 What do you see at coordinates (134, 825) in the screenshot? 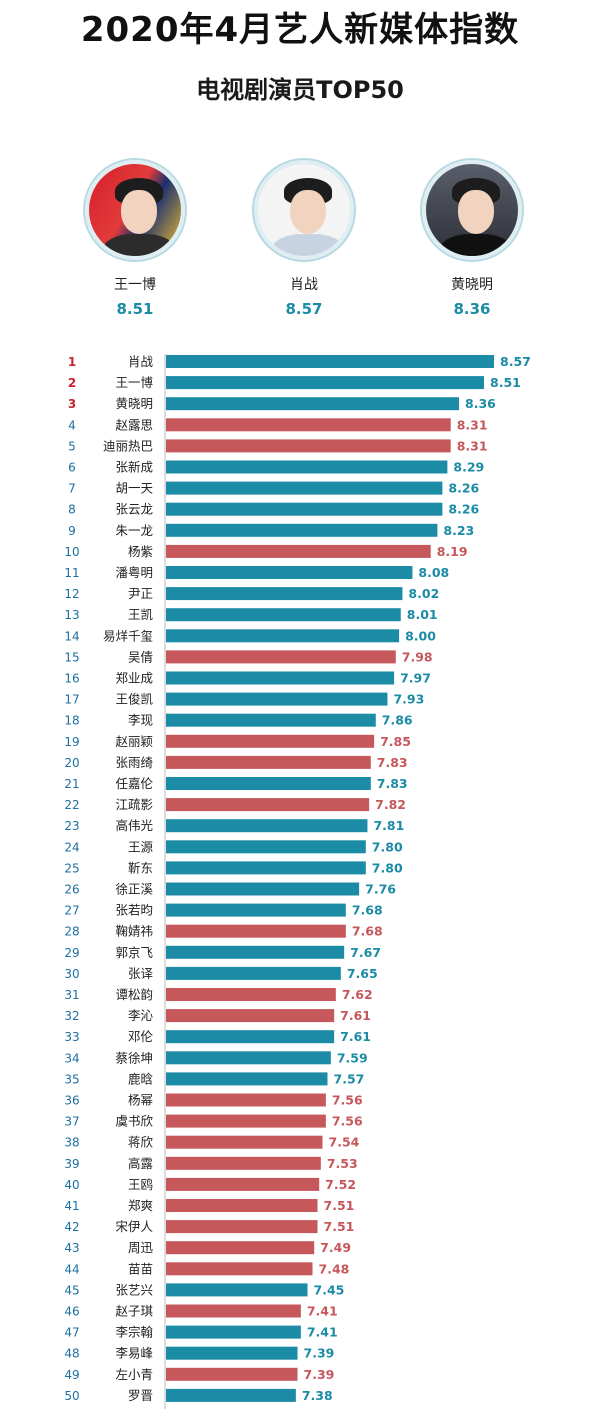
I see `category-label: 高伟光` at bounding box center [134, 825].